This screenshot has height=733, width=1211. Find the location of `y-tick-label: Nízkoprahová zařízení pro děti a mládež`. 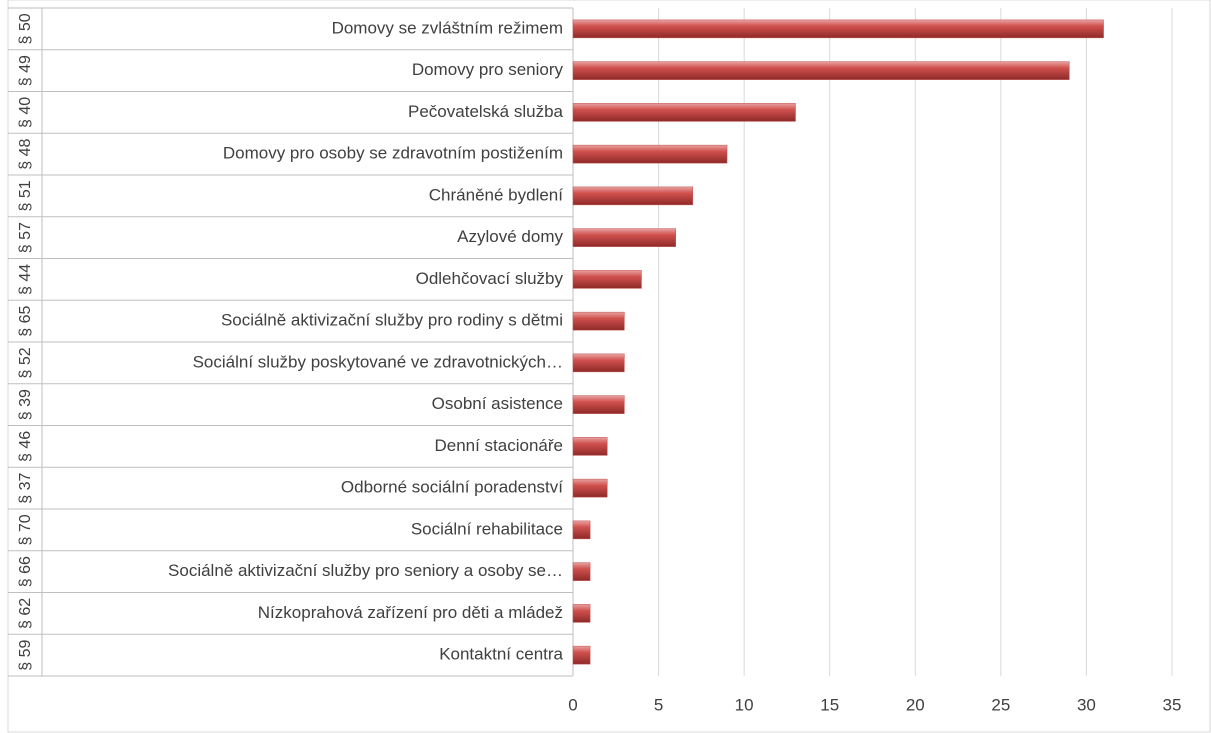

y-tick-label: Nízkoprahová zařízení pro děti a mládež is located at coordinates (410, 612).